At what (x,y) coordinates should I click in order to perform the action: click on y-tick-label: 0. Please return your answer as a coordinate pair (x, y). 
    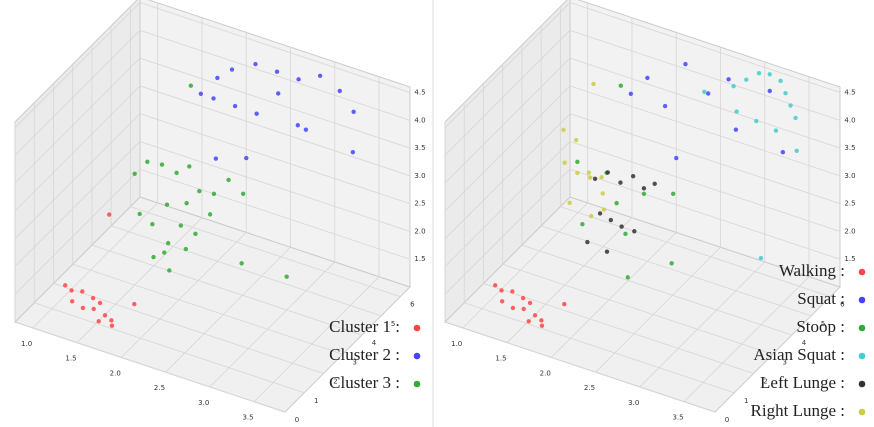
    Looking at the image, I should click on (727, 420).